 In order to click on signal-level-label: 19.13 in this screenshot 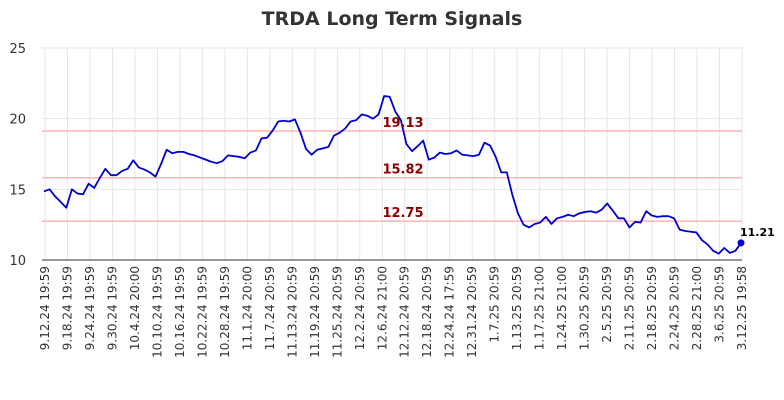, I will do `click(402, 123)`.